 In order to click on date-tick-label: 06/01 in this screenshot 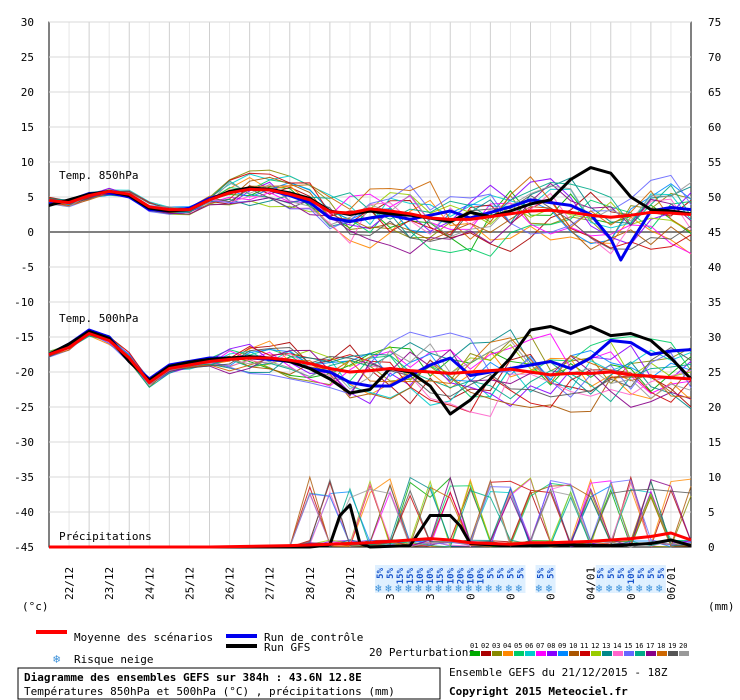, I will do `click(671, 583)`.